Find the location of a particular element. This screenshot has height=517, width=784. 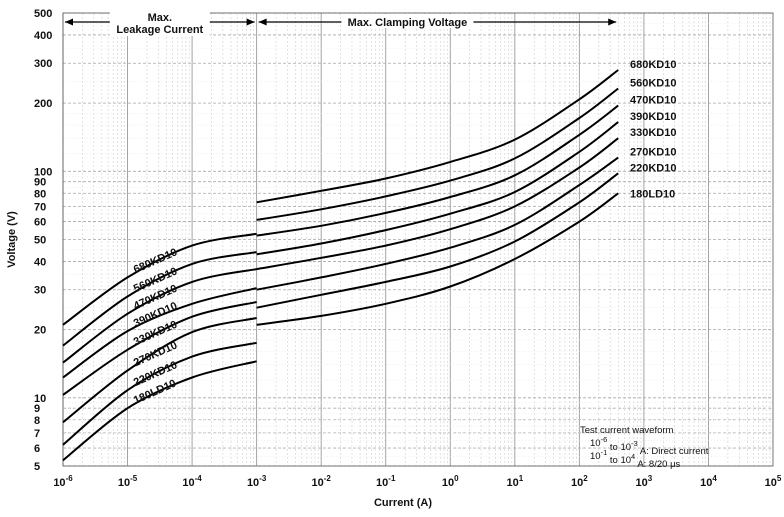

clamping-curve-270kd10 is located at coordinates (437, 223).